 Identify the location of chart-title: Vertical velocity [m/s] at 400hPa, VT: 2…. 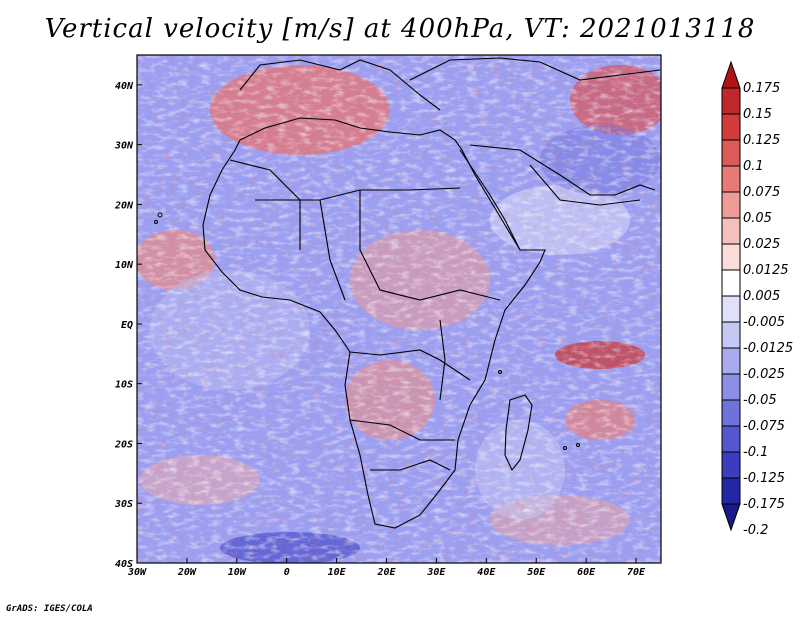
(400, 29).